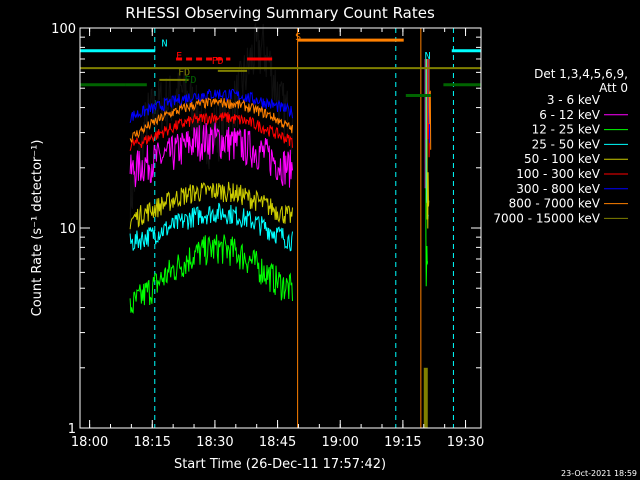  What do you see at coordinates (214, 442) in the screenshot?
I see `x-tick-label: 18:30` at bounding box center [214, 442].